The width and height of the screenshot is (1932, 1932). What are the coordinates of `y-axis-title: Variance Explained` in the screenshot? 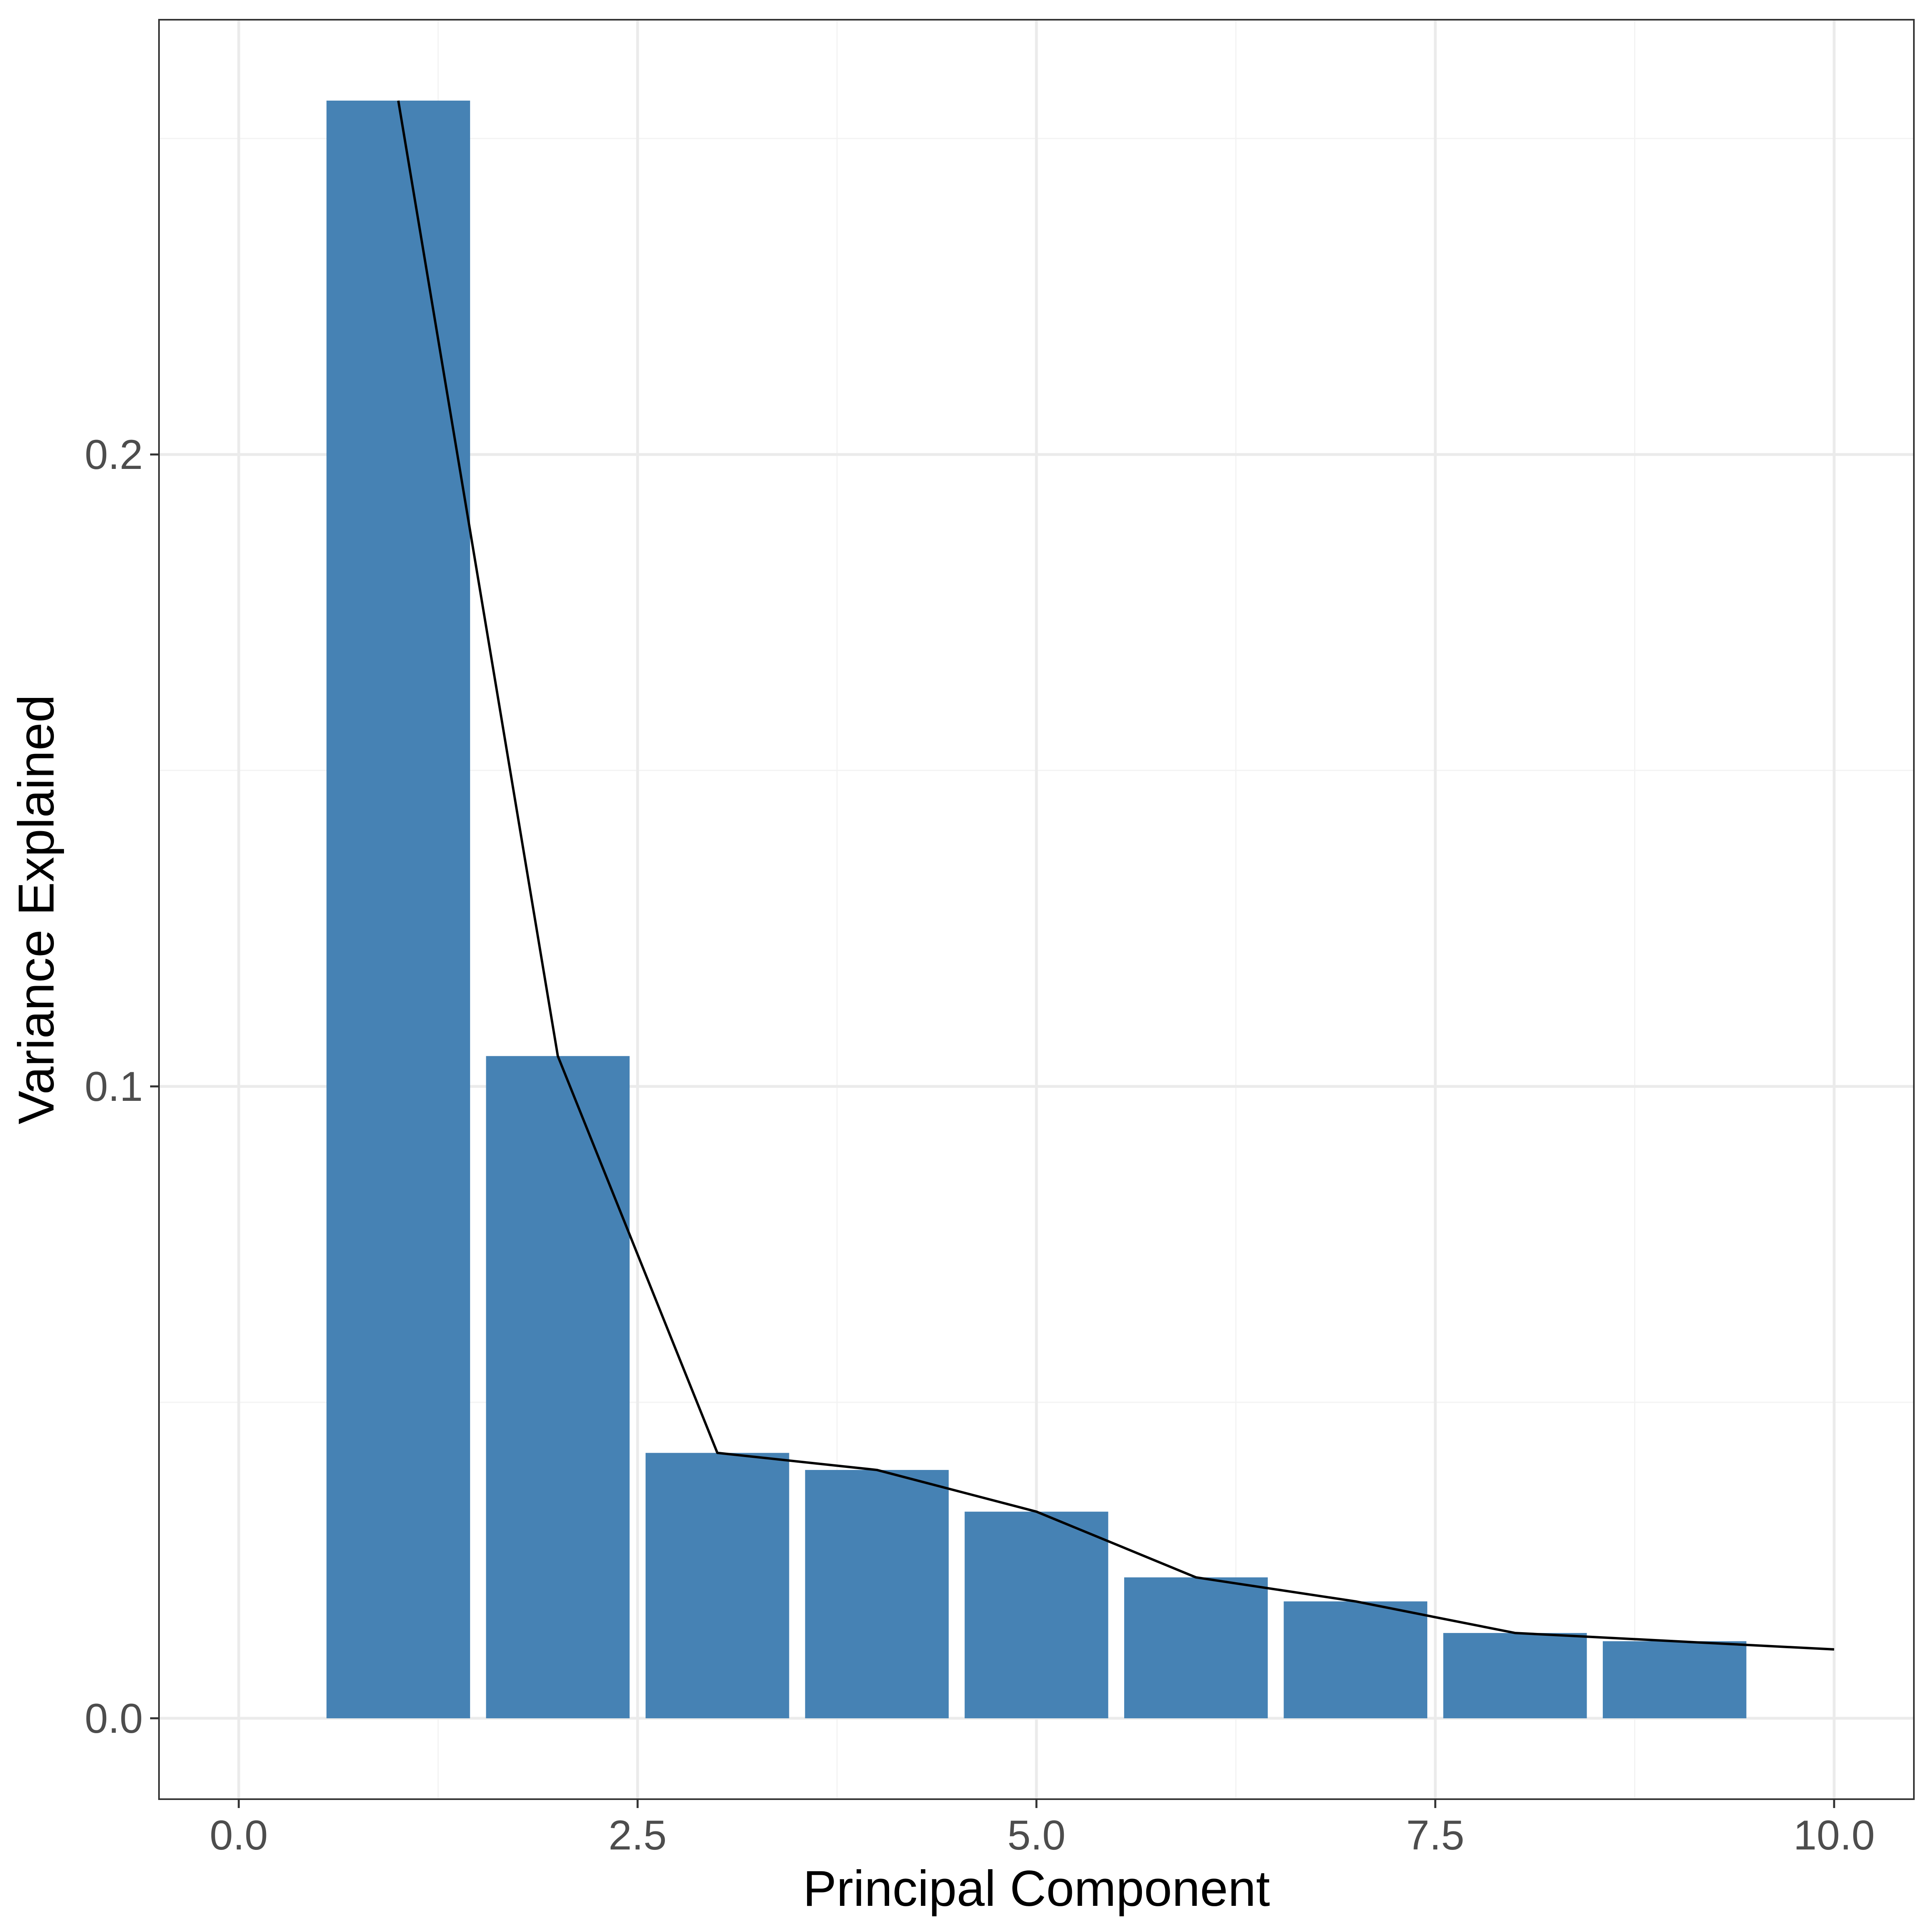 It's located at (36, 910).